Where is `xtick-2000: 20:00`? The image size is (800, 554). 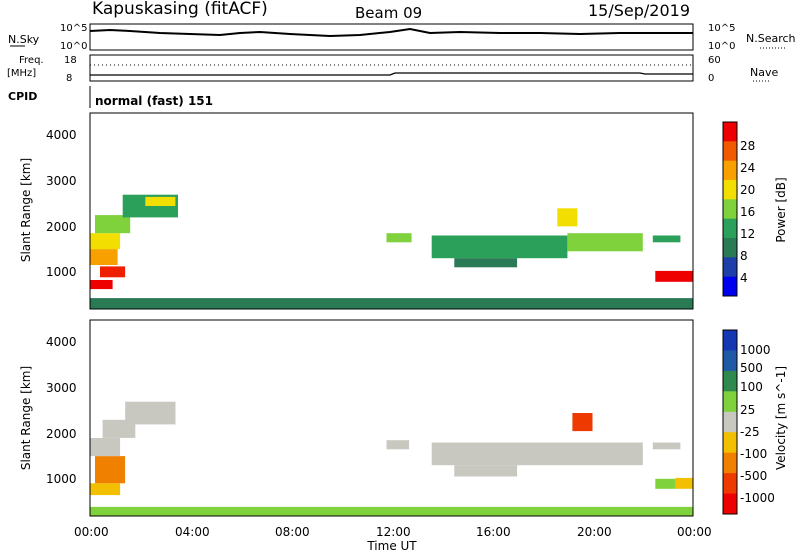 xtick-2000: 20:00 is located at coordinates (594, 532).